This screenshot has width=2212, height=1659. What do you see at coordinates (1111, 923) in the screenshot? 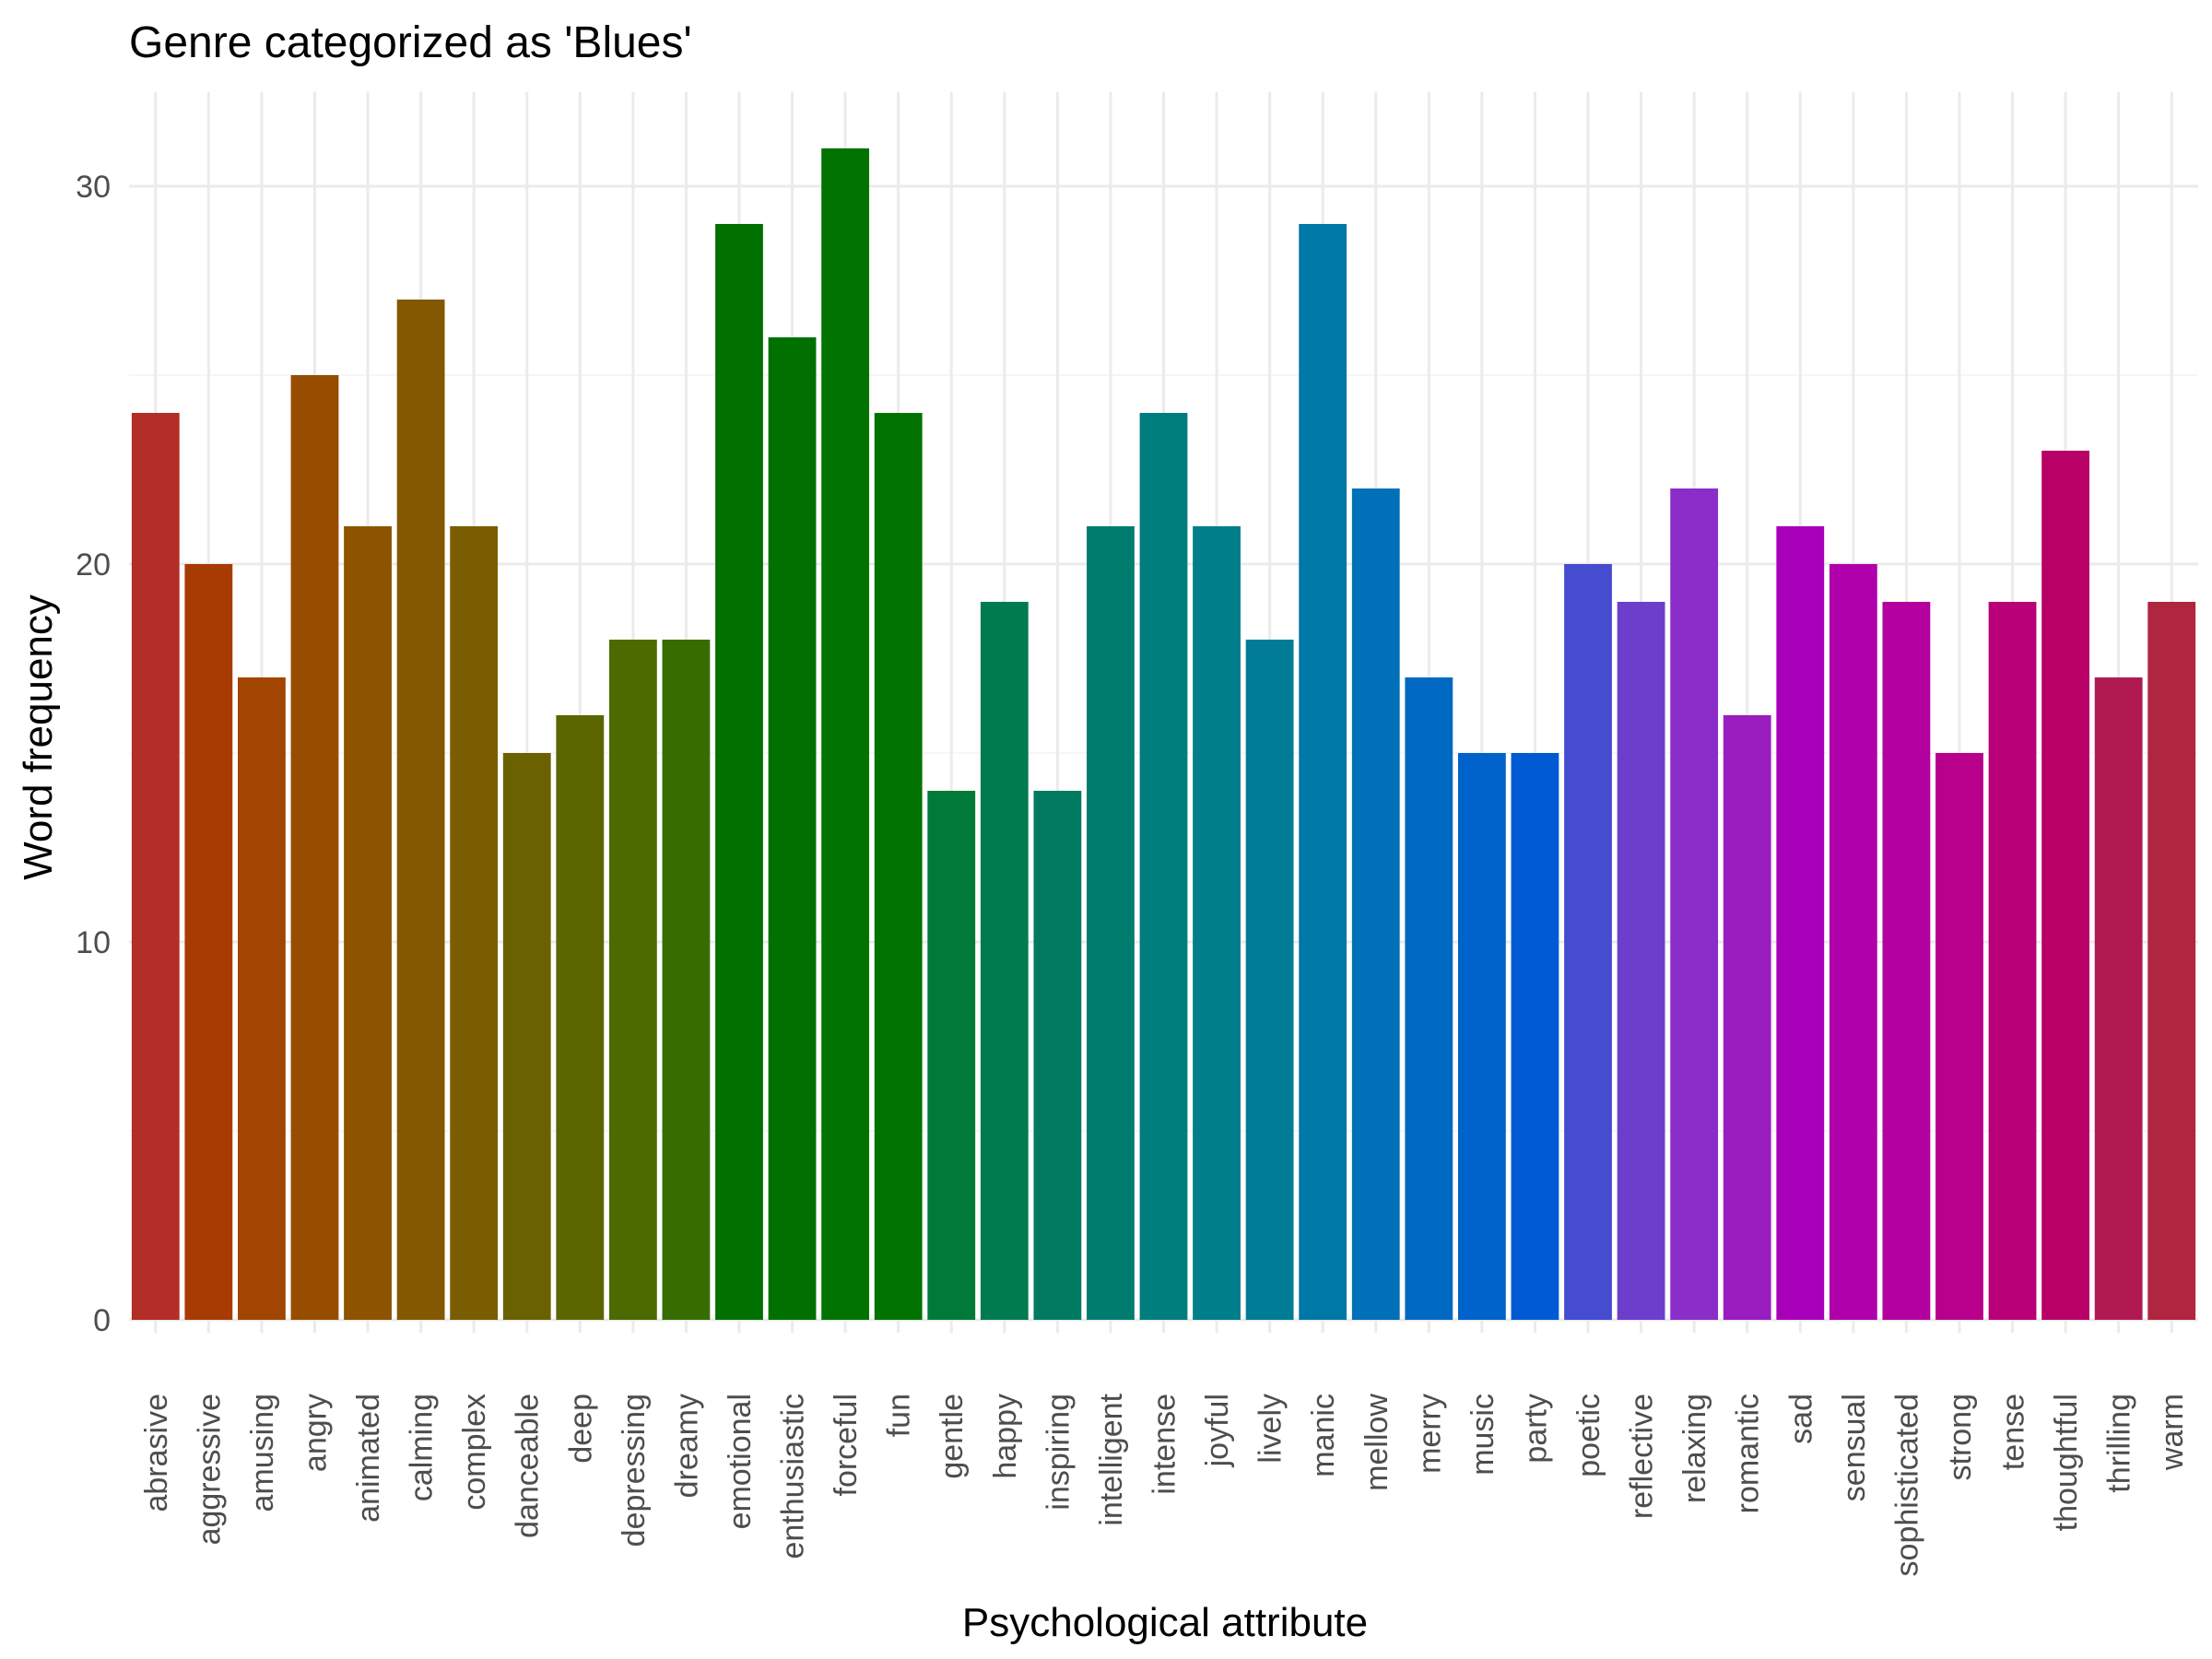
I see `bar-intelligent` at bounding box center [1111, 923].